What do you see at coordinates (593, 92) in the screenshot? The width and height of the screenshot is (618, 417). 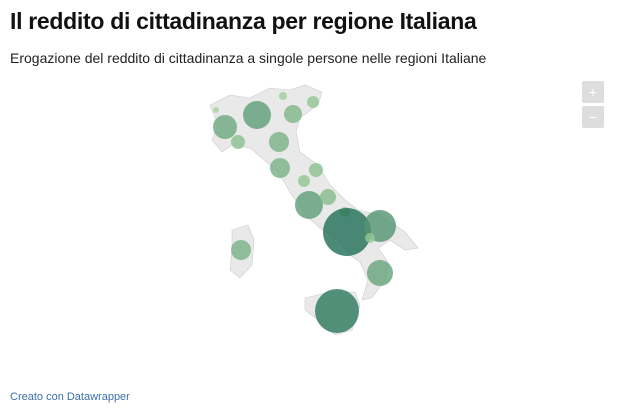 I see `zoom-in: +` at bounding box center [593, 92].